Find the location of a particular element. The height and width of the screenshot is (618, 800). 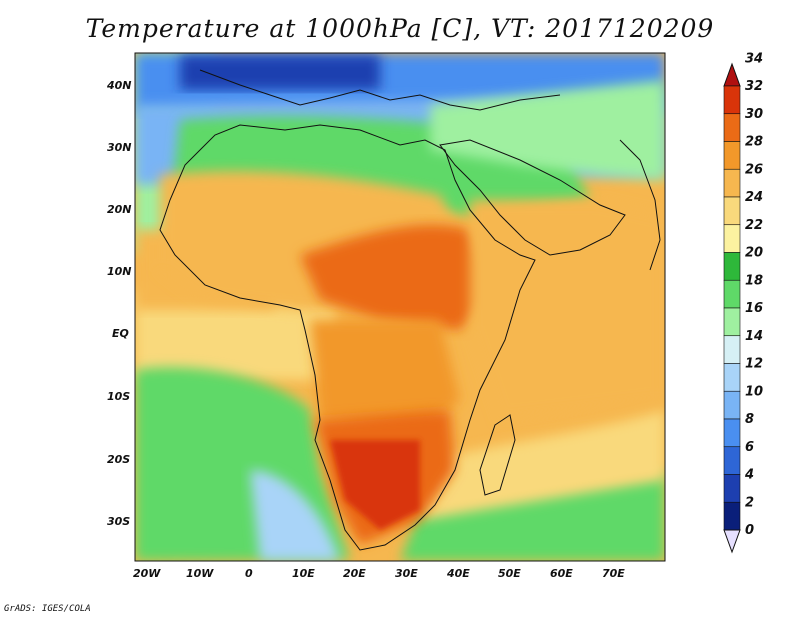

lat-tick-label: 30S is located at coordinates (118, 521).